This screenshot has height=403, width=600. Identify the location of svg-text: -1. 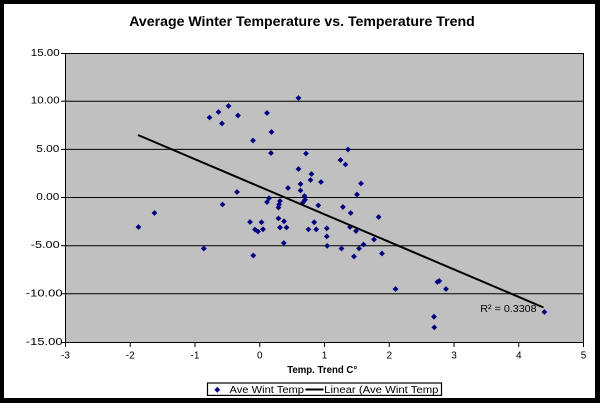
(195, 356).